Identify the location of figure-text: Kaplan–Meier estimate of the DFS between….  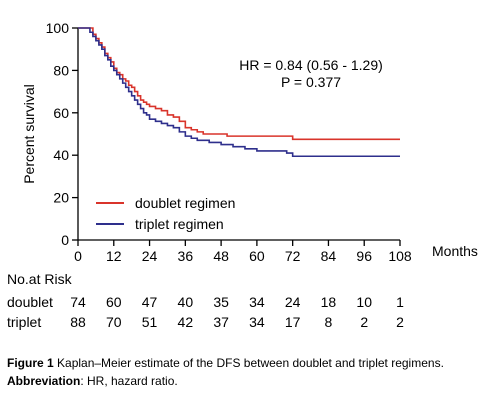
(248, 363).